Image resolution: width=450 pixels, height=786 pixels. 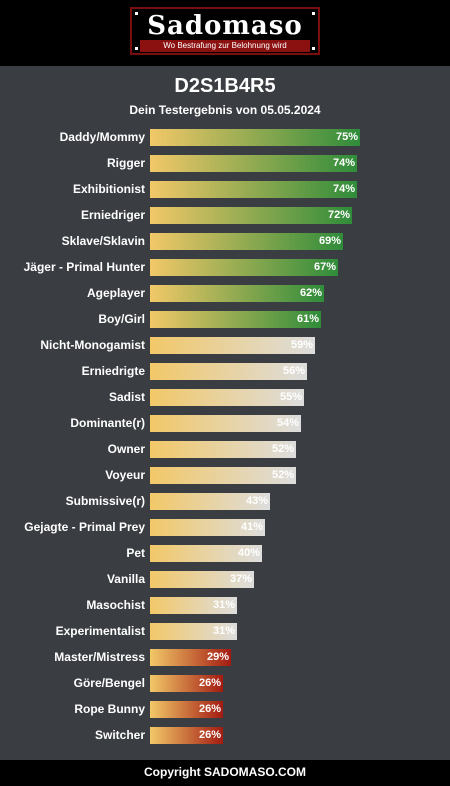 I want to click on category-label: Gejagte - Primal Prey, so click(x=84, y=527).